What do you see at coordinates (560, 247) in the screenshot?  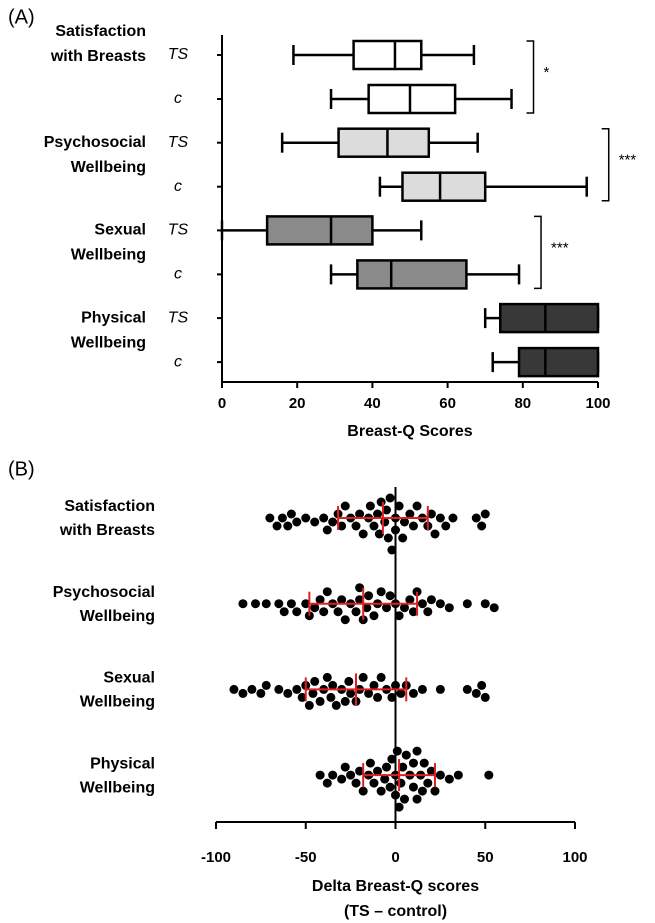 I see `significance-label: ***` at bounding box center [560, 247].